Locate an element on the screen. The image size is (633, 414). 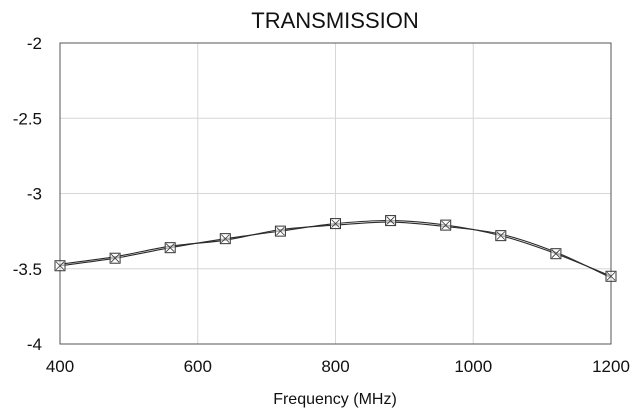
x-tick-label: 600 is located at coordinates (198, 366).